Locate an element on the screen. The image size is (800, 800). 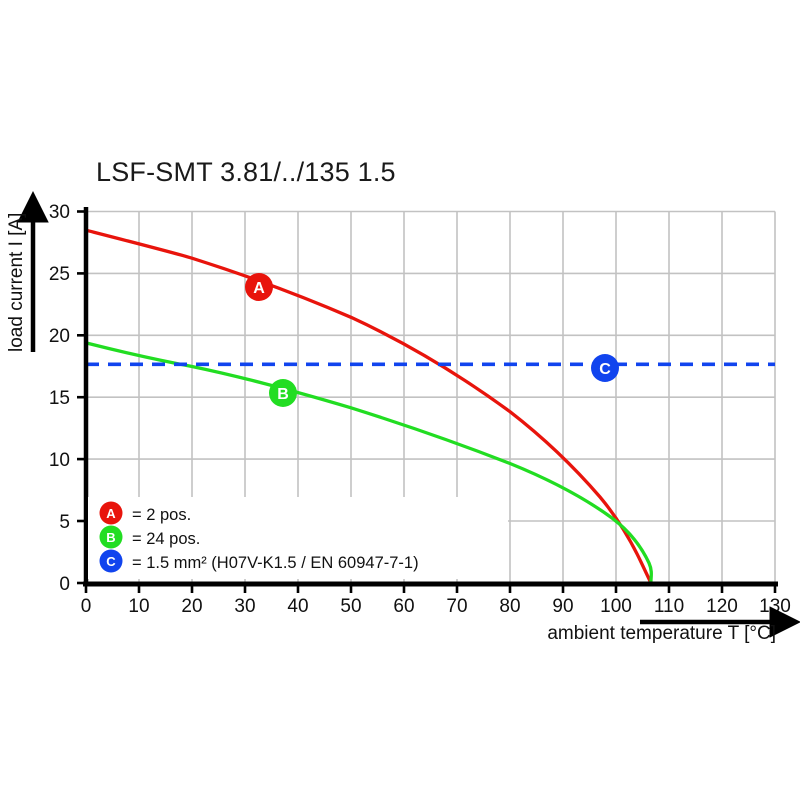
curve-marker-c: C is located at coordinates (605, 368).